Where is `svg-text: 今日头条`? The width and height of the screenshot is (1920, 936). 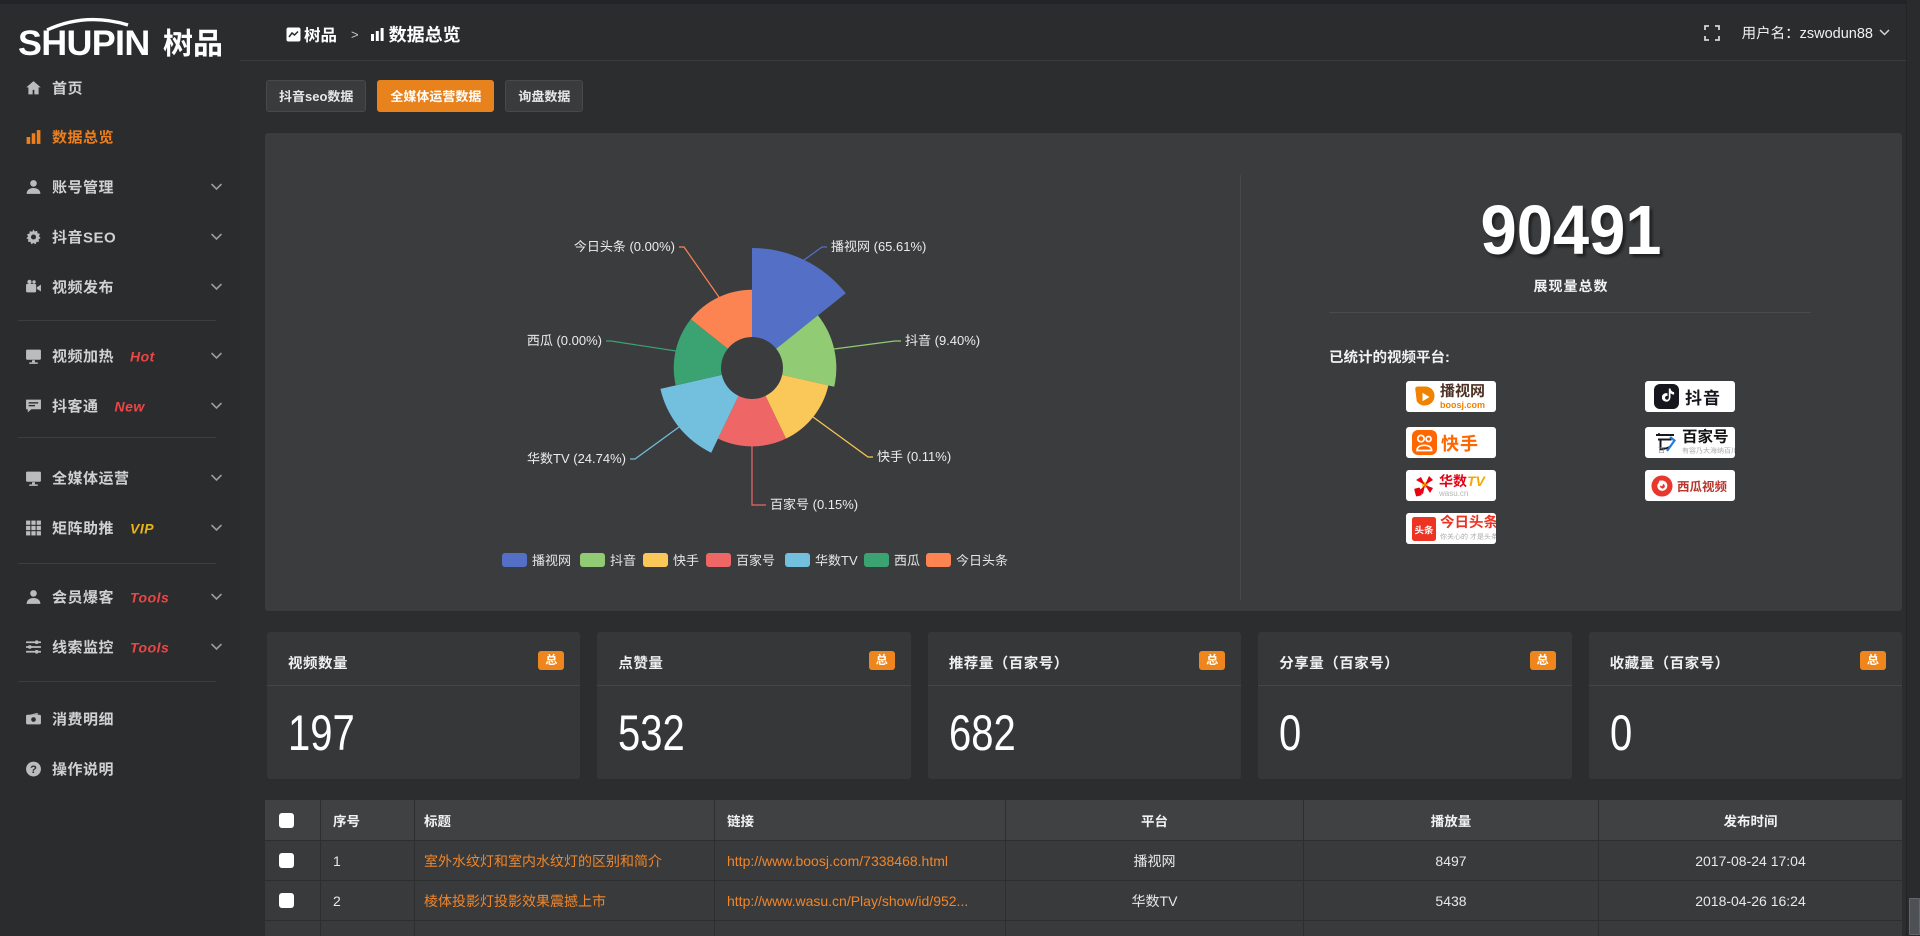
svg-text: 今日头条 is located at coordinates (982, 559).